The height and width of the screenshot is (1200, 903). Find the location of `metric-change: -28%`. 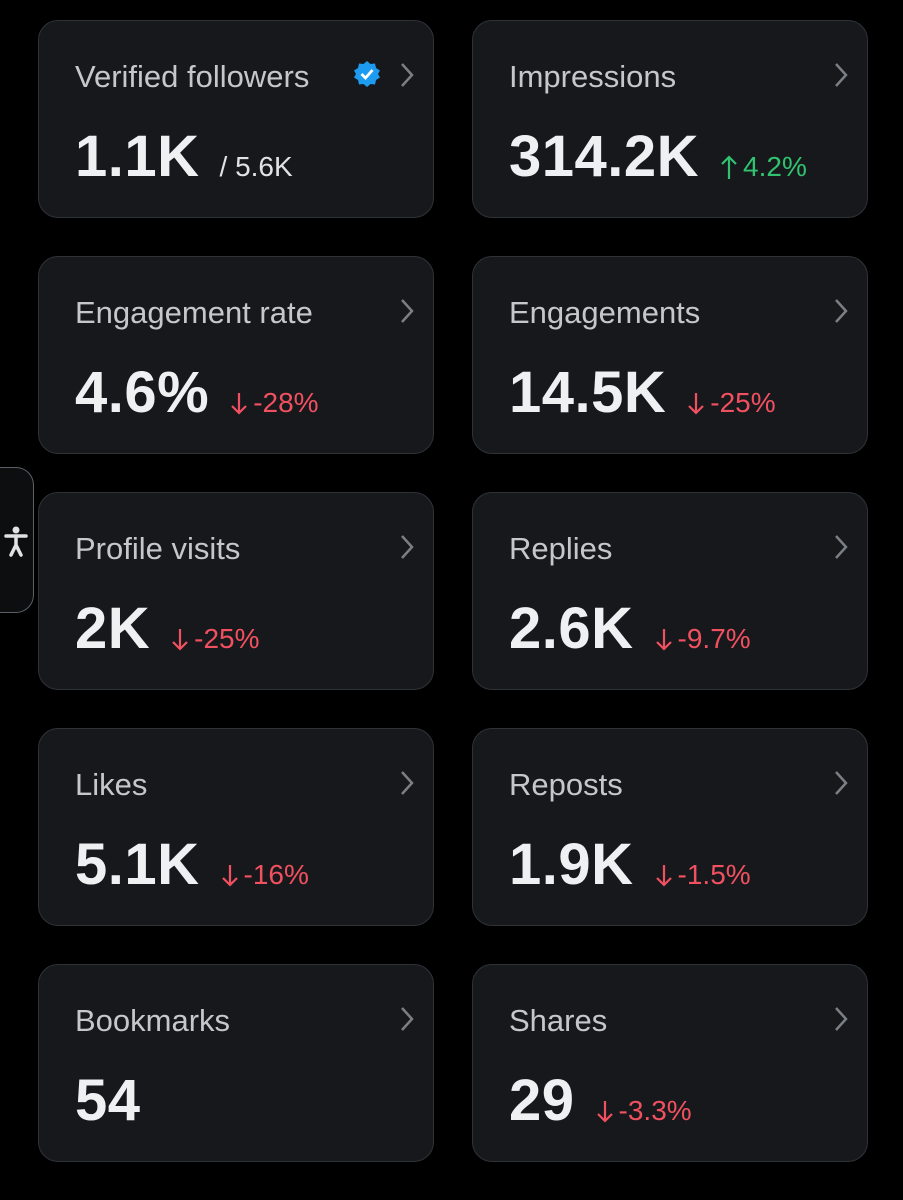

metric-change: -28% is located at coordinates (274, 403).